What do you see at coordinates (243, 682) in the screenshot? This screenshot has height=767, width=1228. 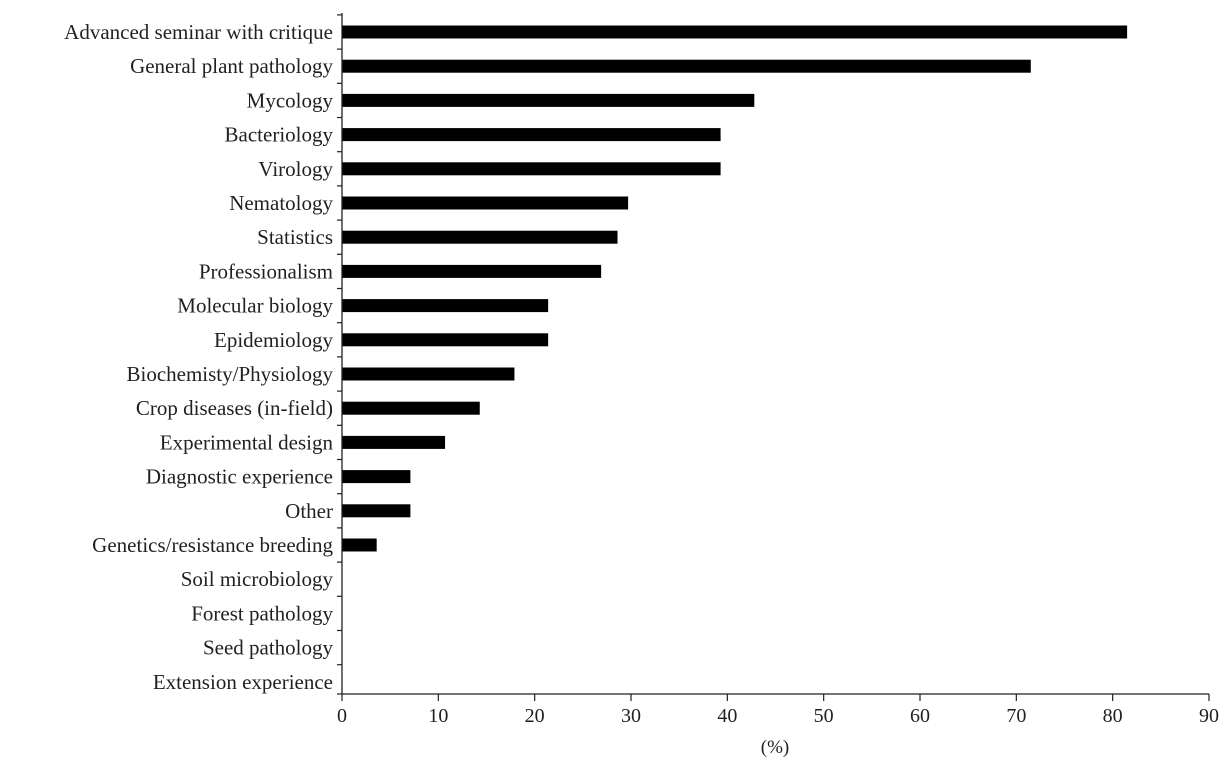 I see `category-label-extension-experience: Extension experience` at bounding box center [243, 682].